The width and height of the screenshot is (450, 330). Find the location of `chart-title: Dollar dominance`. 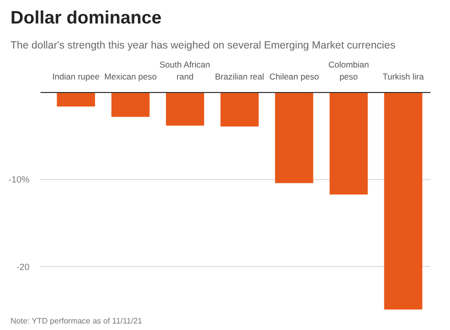

chart-title: Dollar dominance is located at coordinates (86, 18).